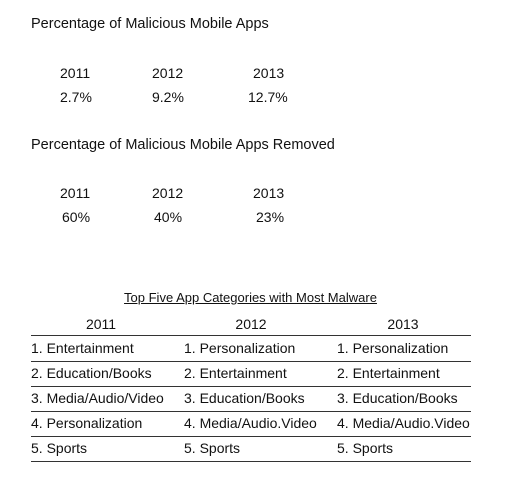 The image size is (513, 487). What do you see at coordinates (403, 324) in the screenshot?
I see `table-header-2013: 2013` at bounding box center [403, 324].